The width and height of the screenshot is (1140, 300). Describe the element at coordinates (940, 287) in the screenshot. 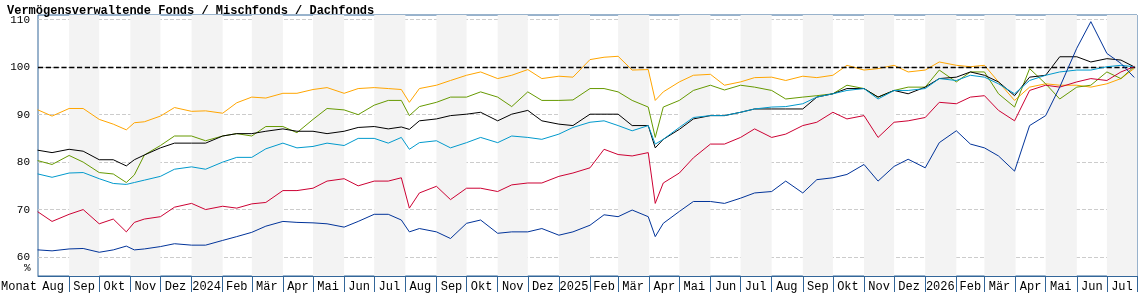

I see `x-tick-label: 2026` at that location.